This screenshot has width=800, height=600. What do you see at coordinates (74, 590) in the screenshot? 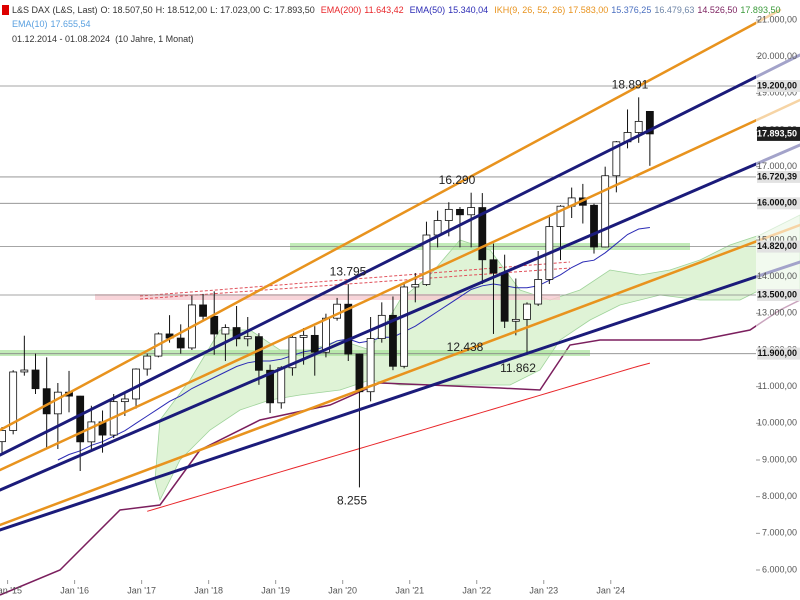
I see `x-tick-label: Jan '16` at bounding box center [74, 590].